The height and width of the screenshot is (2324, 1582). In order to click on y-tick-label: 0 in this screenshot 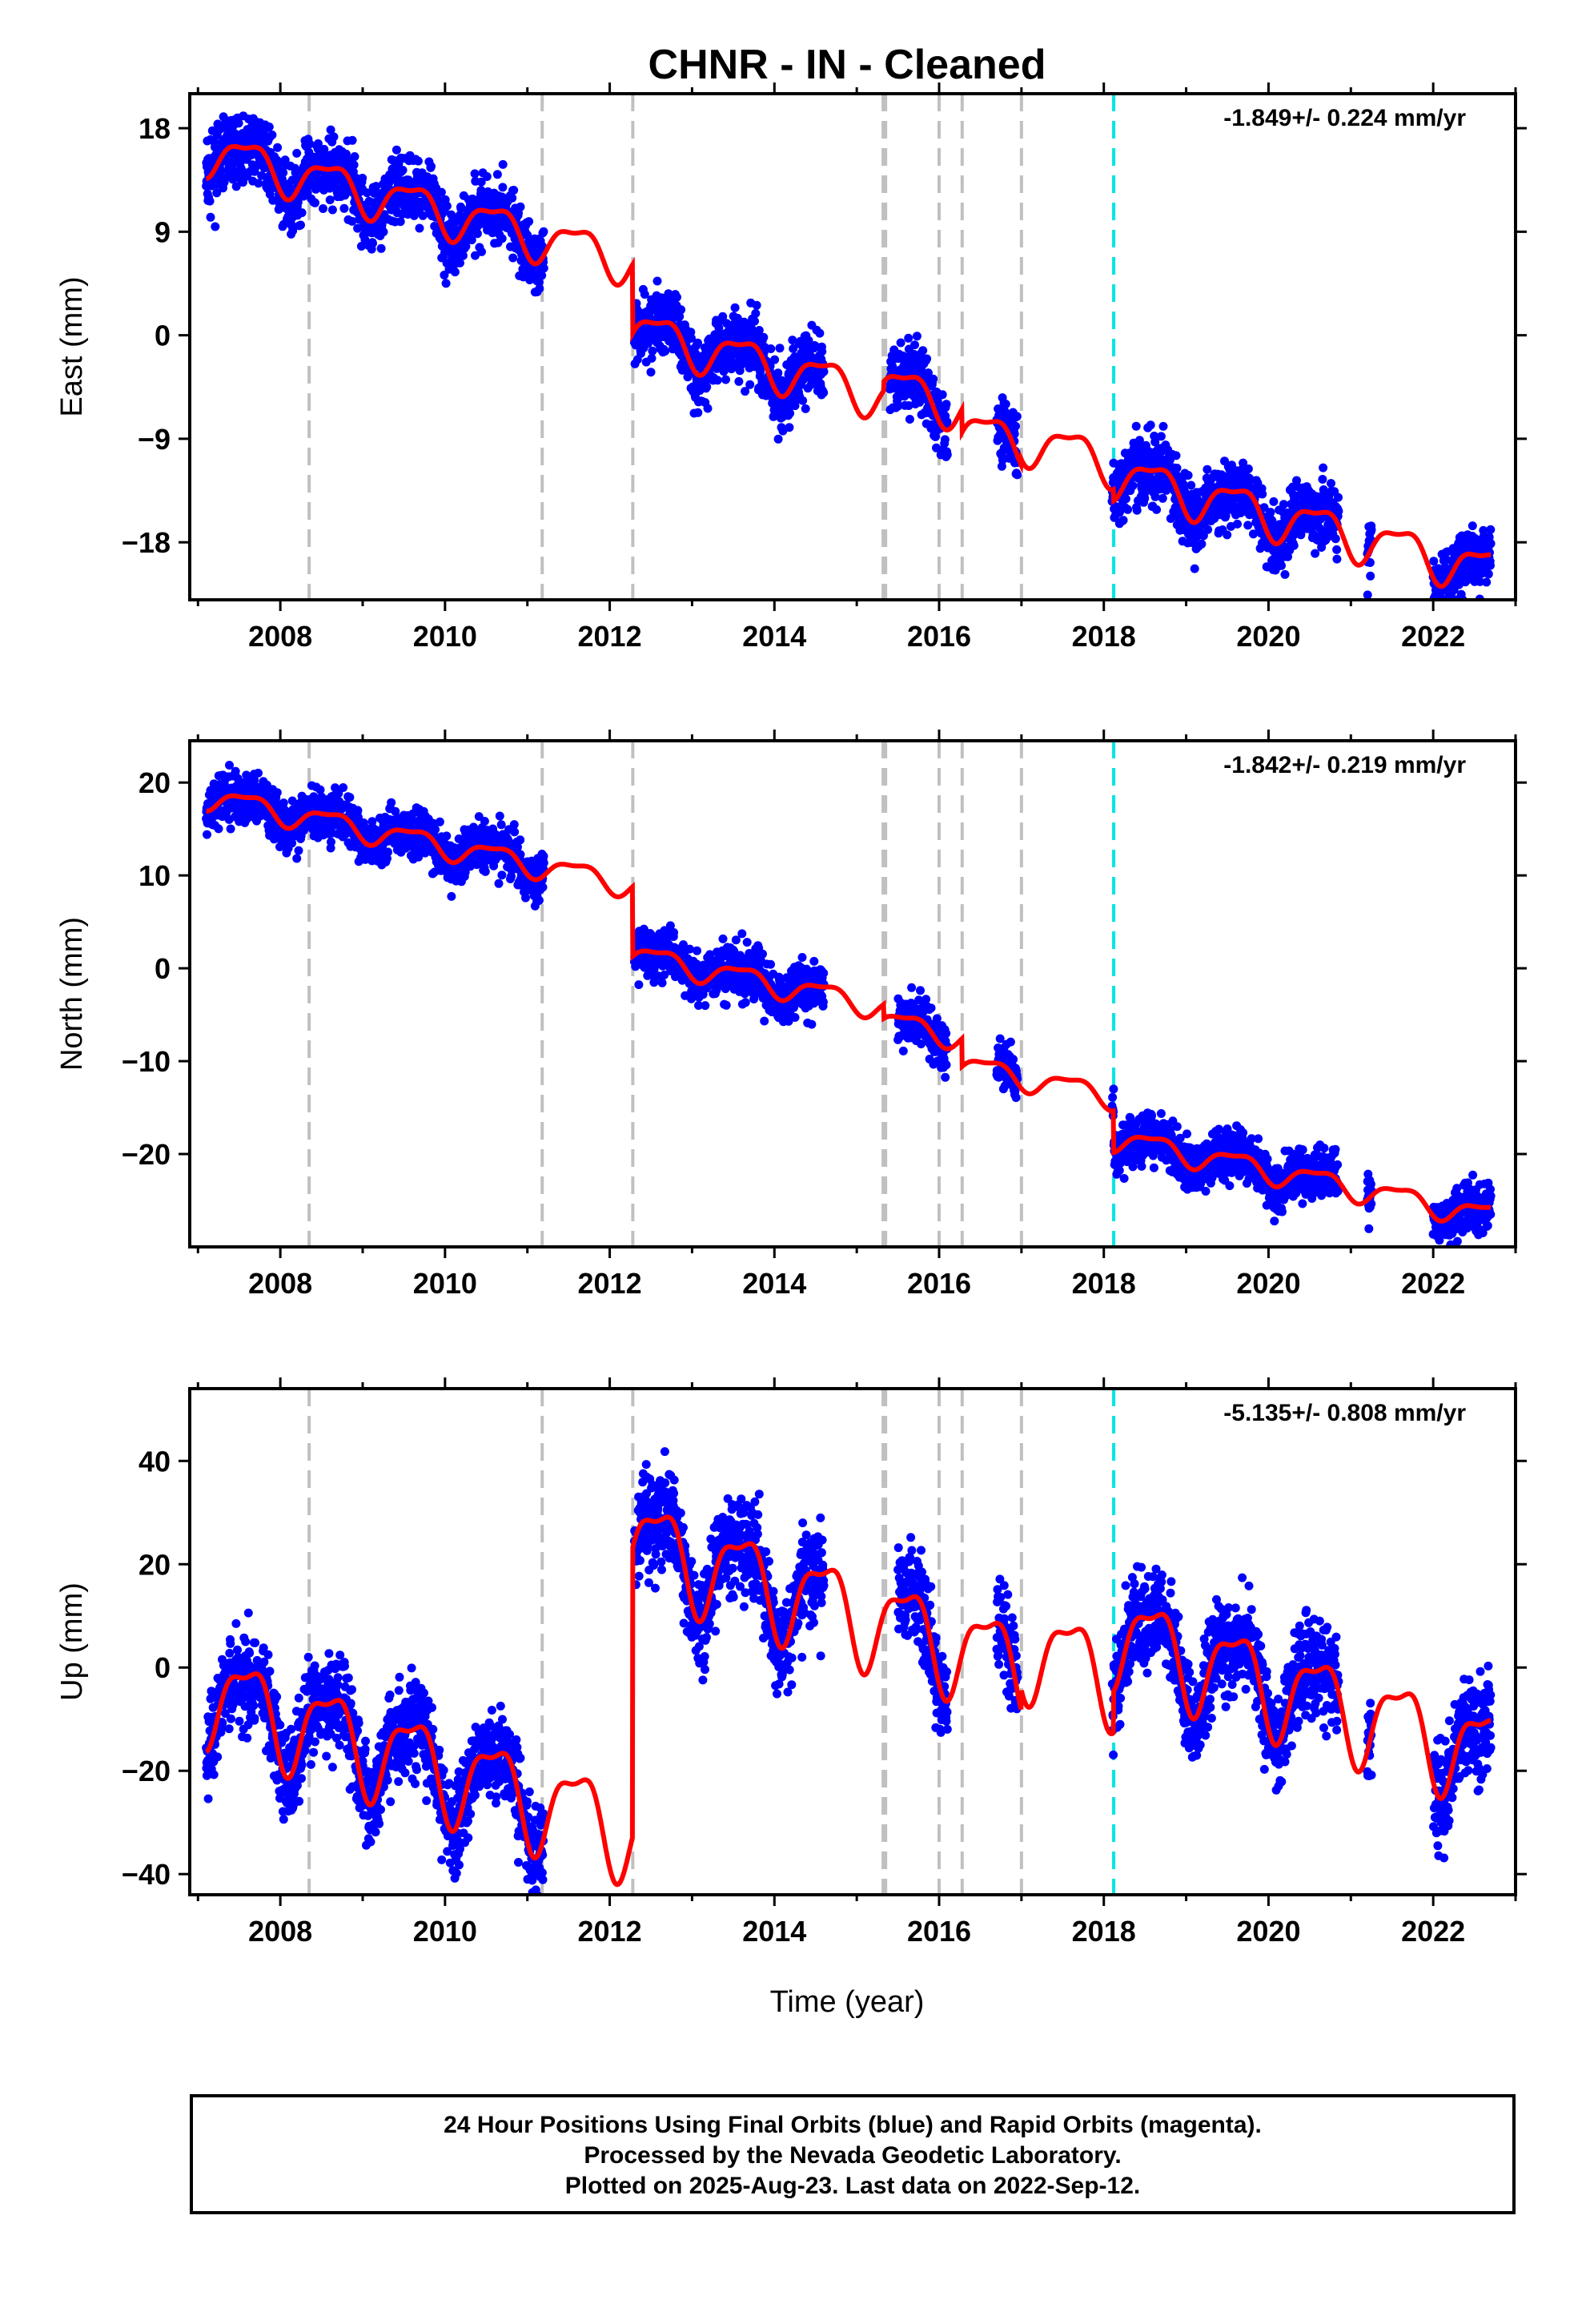, I will do `click(163, 336)`.